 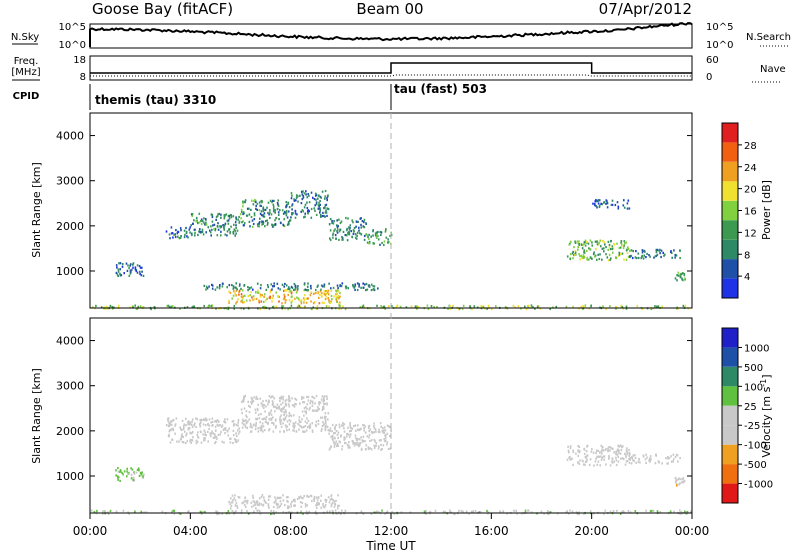 I want to click on y-tick-label: 3000, so click(x=70, y=181).